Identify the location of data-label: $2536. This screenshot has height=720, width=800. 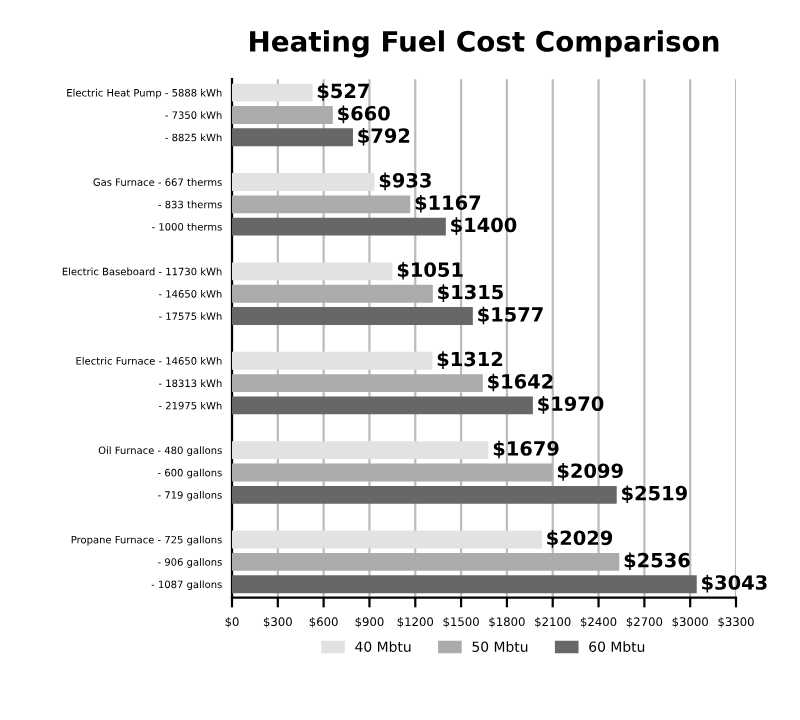
(657, 561).